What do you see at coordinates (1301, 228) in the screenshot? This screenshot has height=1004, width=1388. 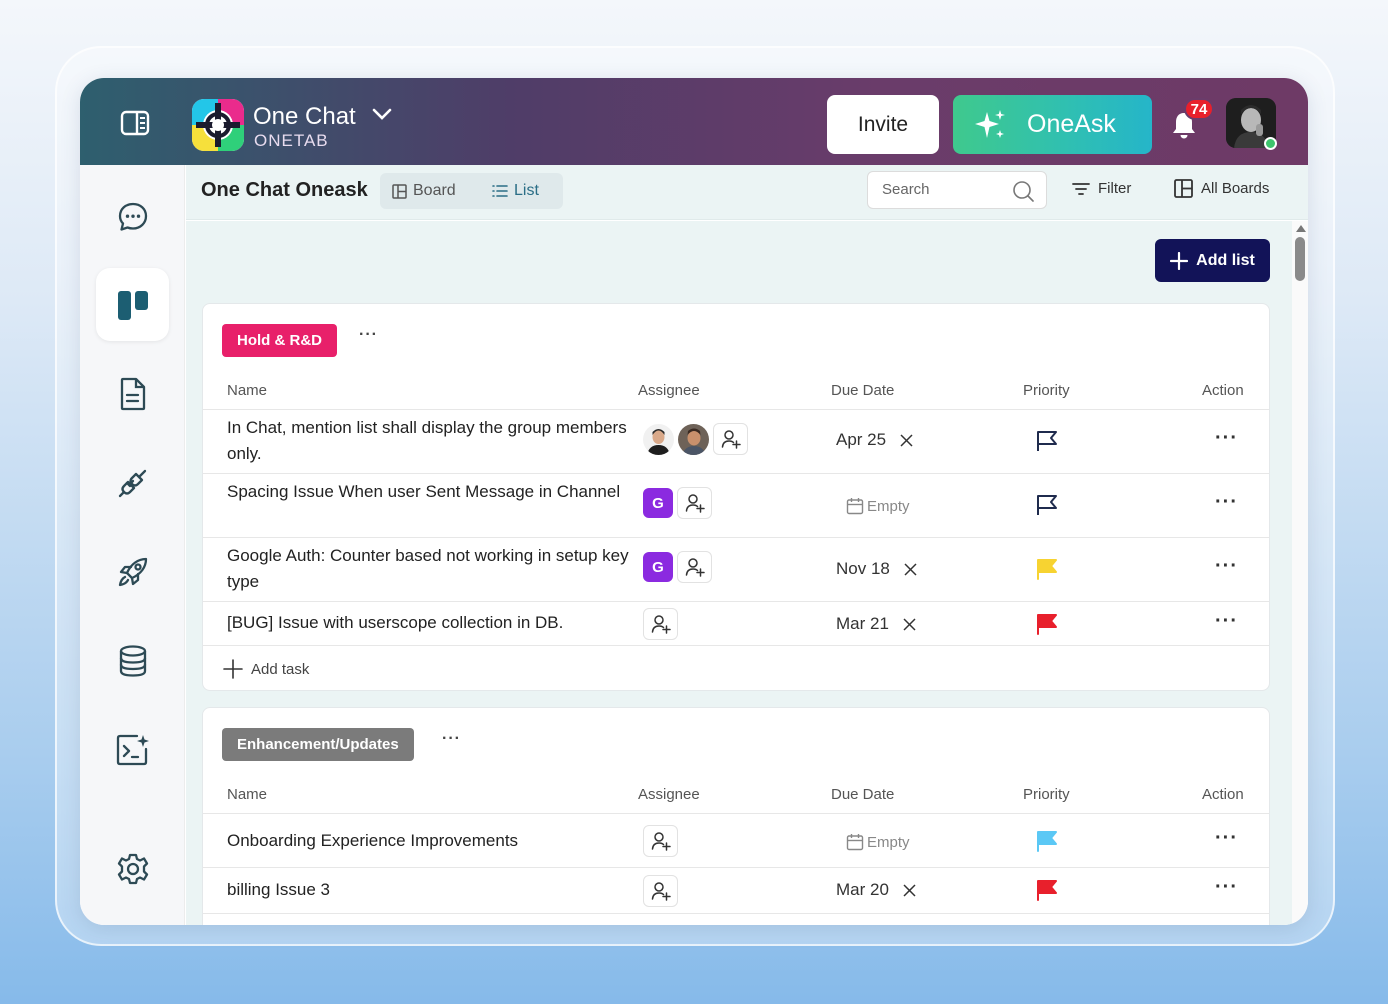 I see `scroll-up-arrow-icon` at bounding box center [1301, 228].